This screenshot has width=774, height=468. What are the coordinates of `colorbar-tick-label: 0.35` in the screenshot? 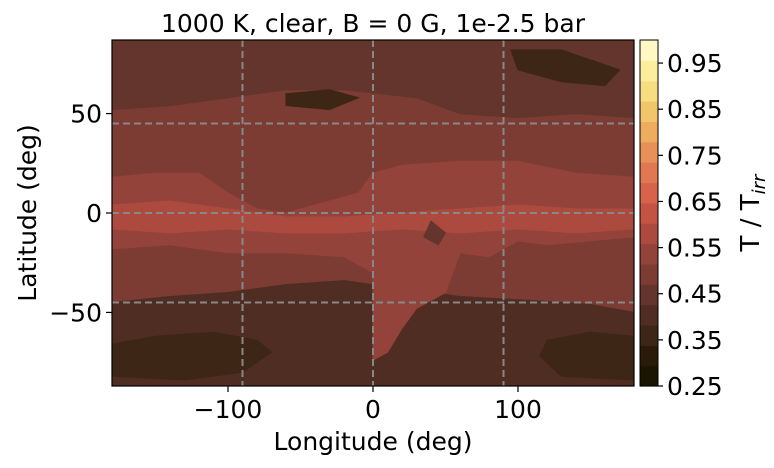 It's located at (695, 340).